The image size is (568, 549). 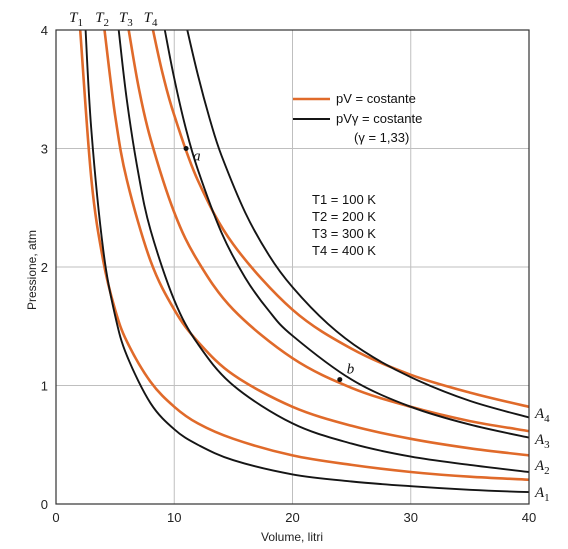 What do you see at coordinates (542, 467) in the screenshot?
I see `right-label-a2: A2` at bounding box center [542, 467].